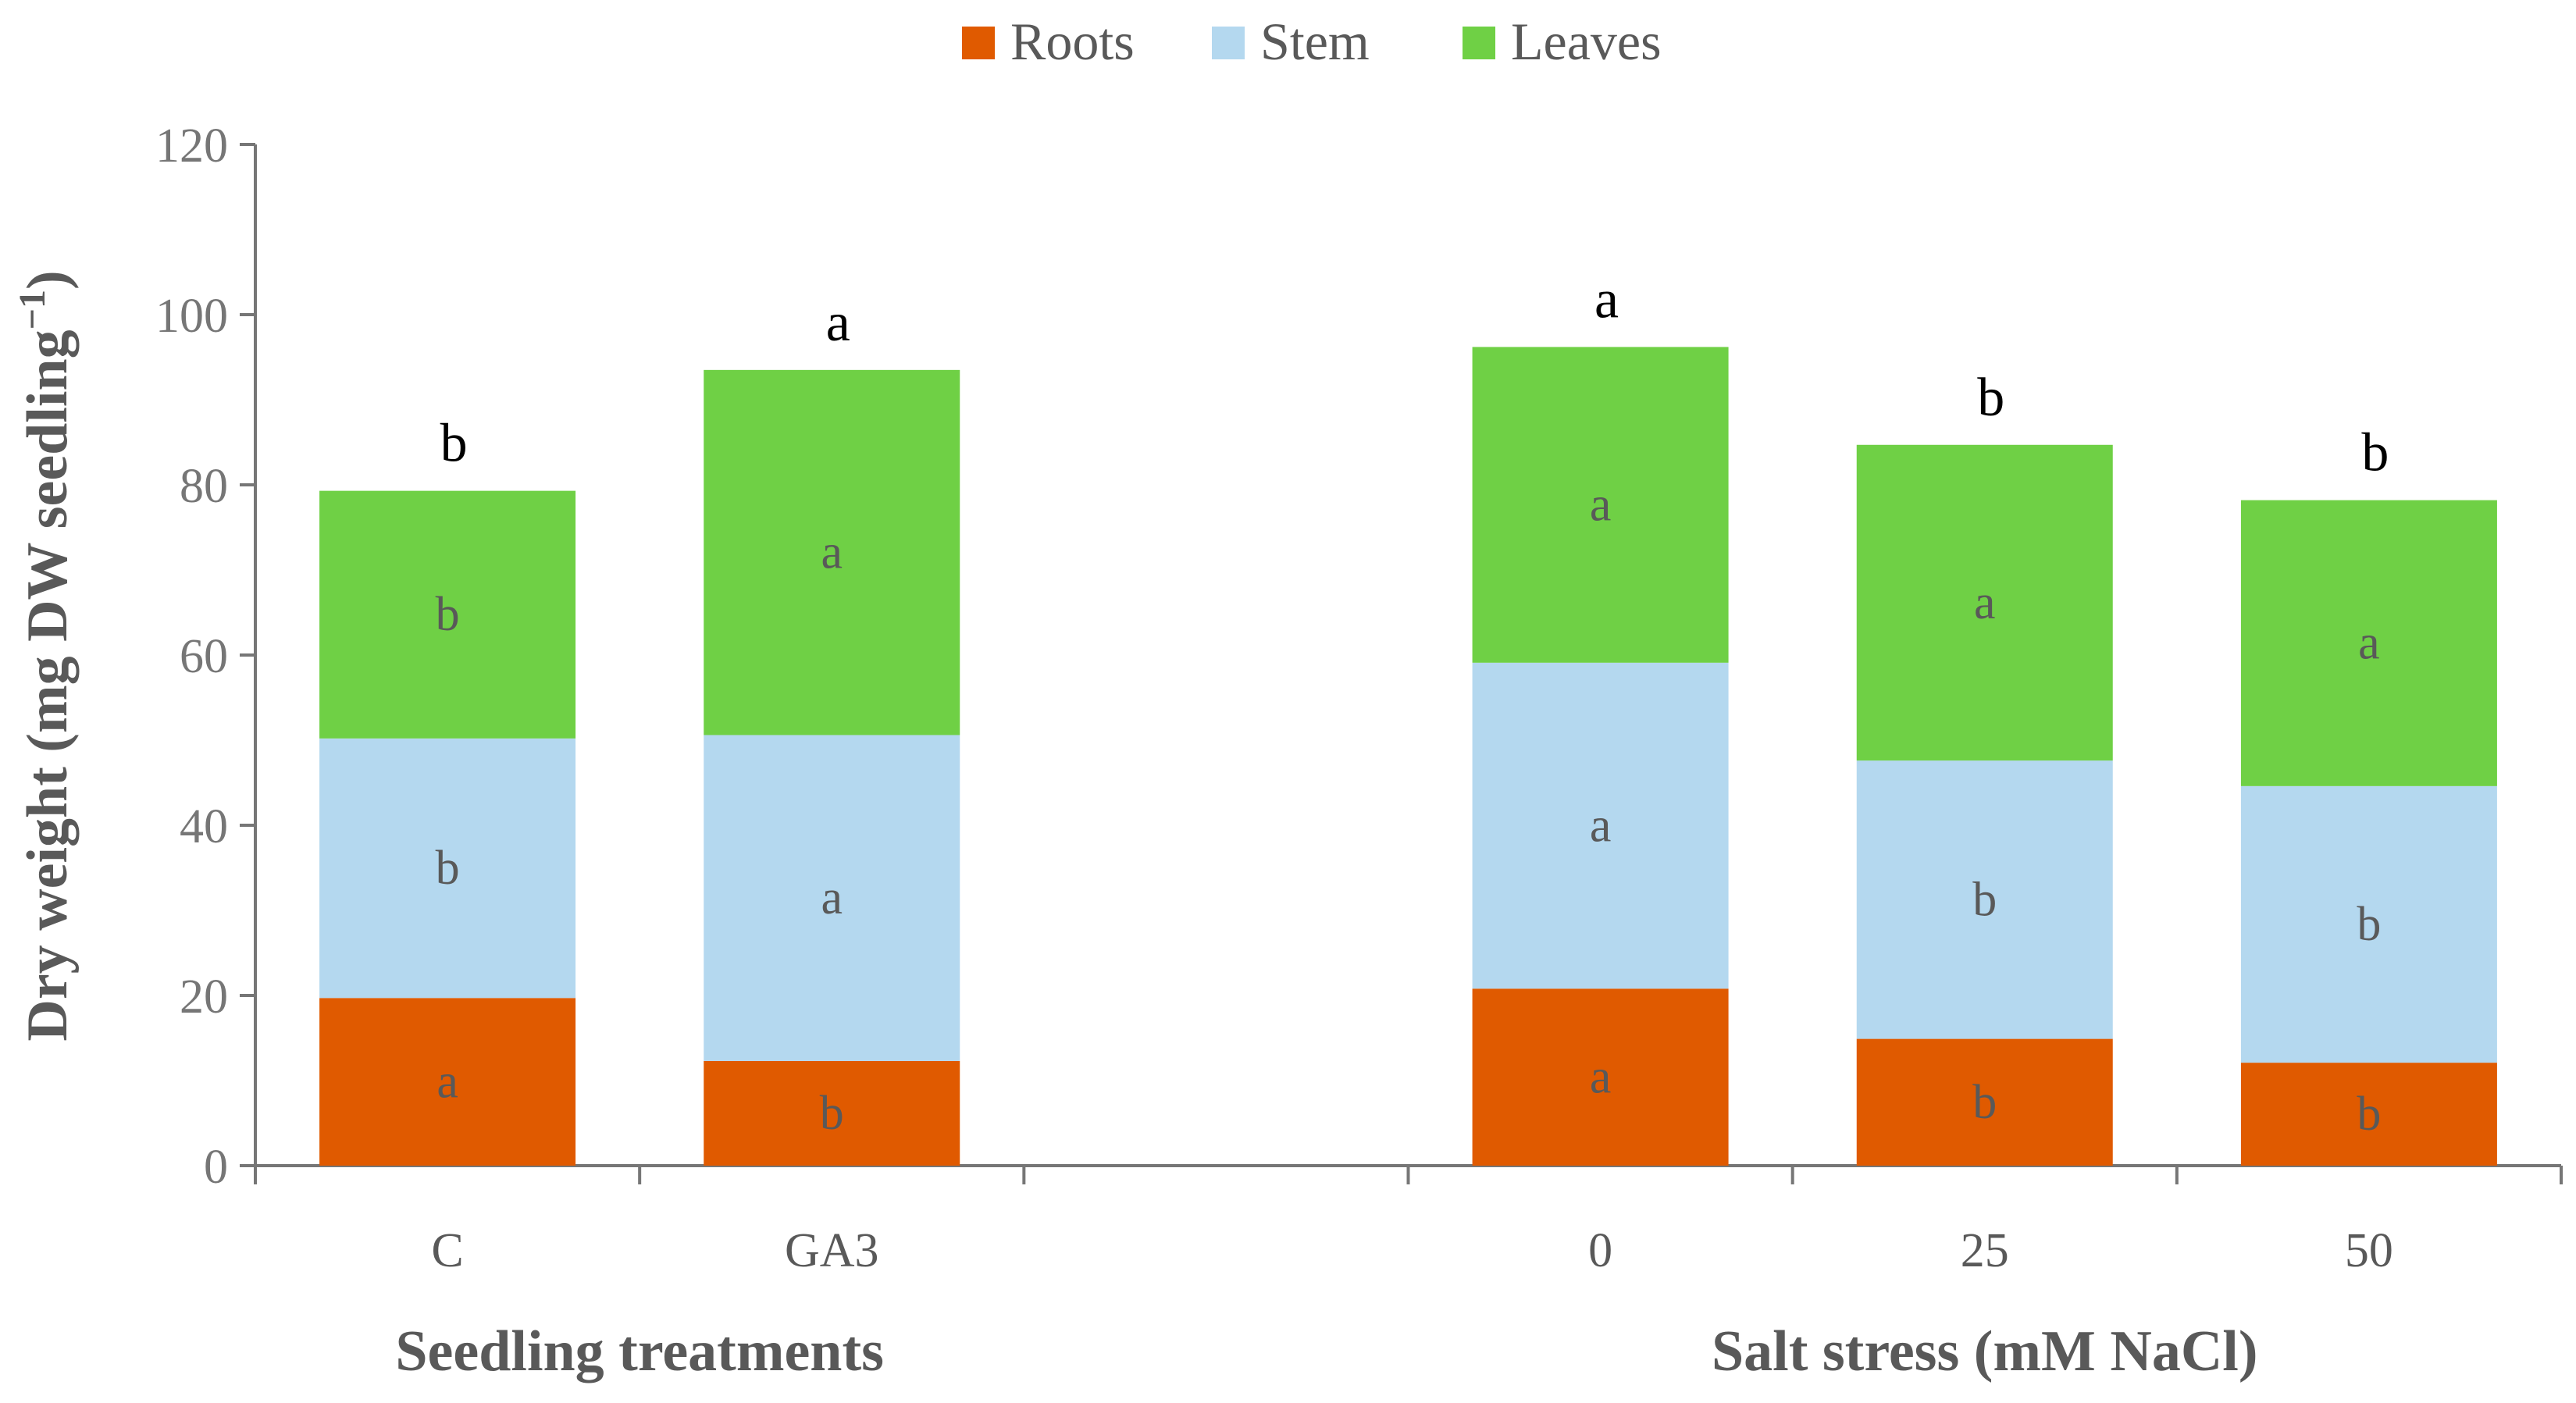 This screenshot has height=1403, width=2576. Describe the element at coordinates (1984, 1351) in the screenshot. I see `x-group-label: Salt stress (mM NaCl)` at that location.